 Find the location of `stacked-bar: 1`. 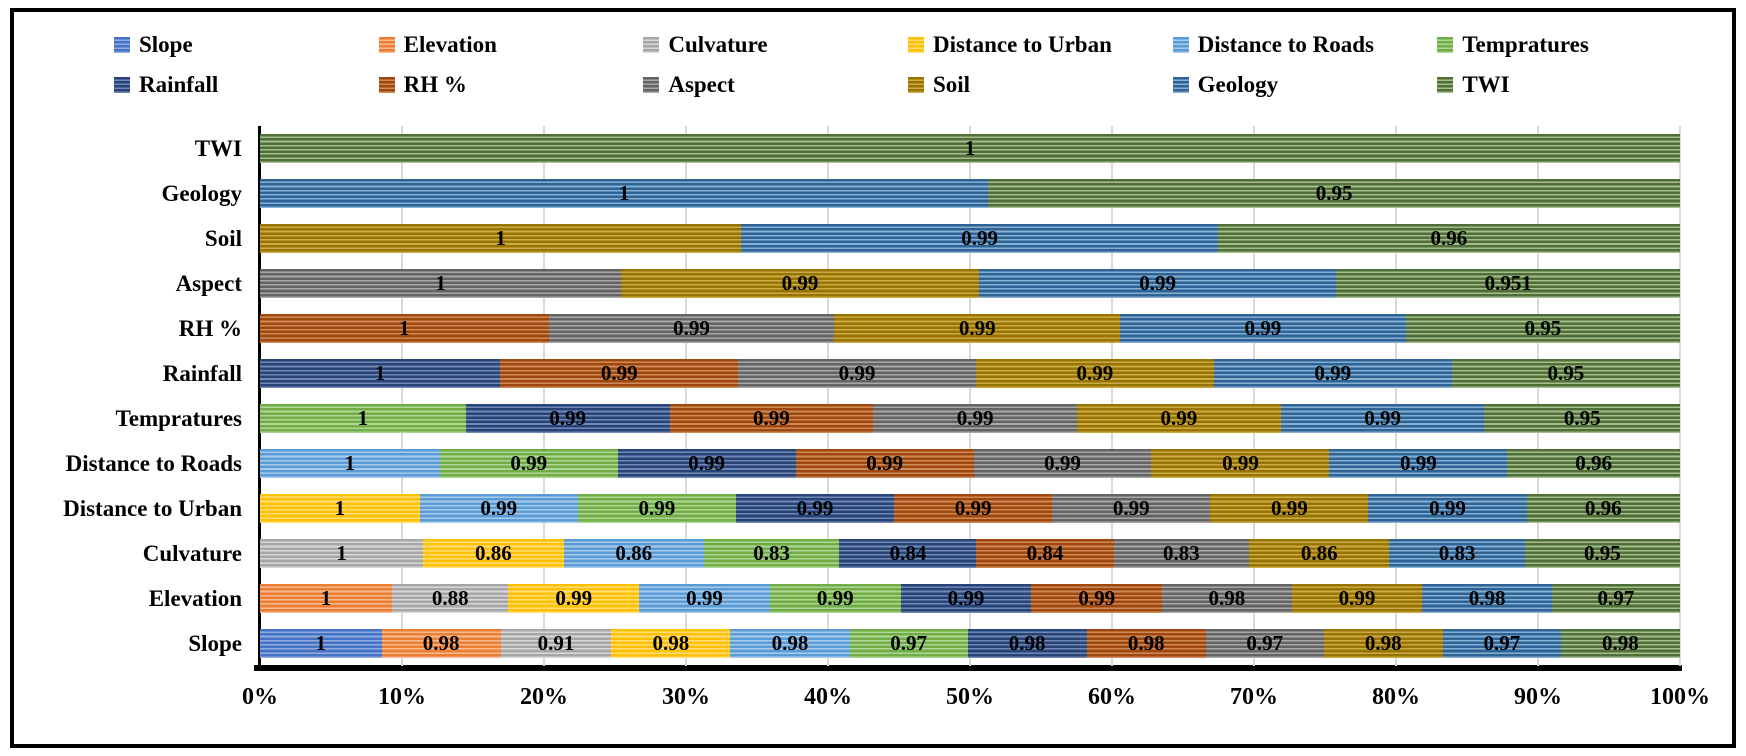

stacked-bar: 1 is located at coordinates (970, 148).